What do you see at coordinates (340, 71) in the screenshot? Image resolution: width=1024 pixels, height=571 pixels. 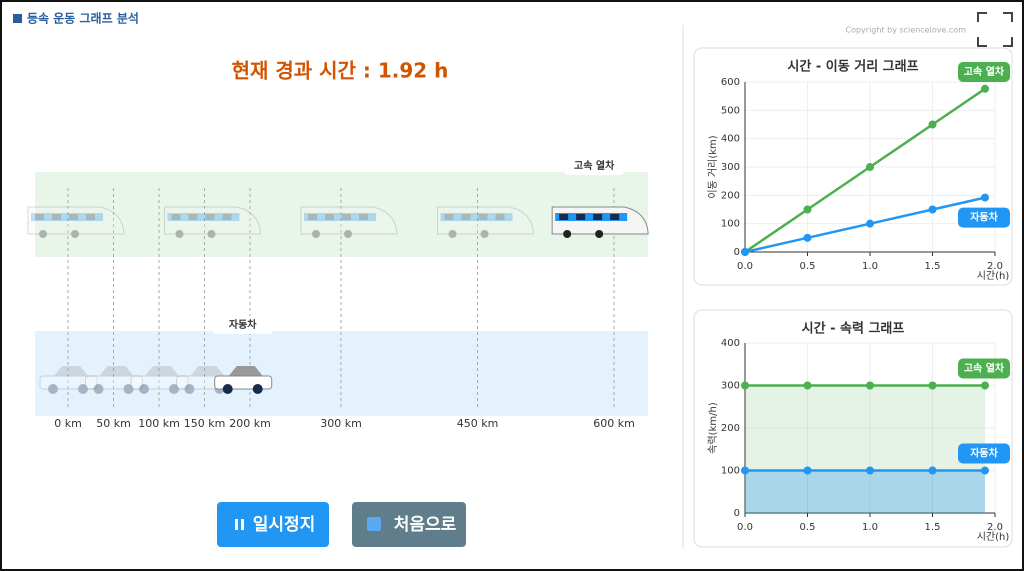 I see `elapsed-time: 현재 경과 시간 : 1.92 h` at bounding box center [340, 71].